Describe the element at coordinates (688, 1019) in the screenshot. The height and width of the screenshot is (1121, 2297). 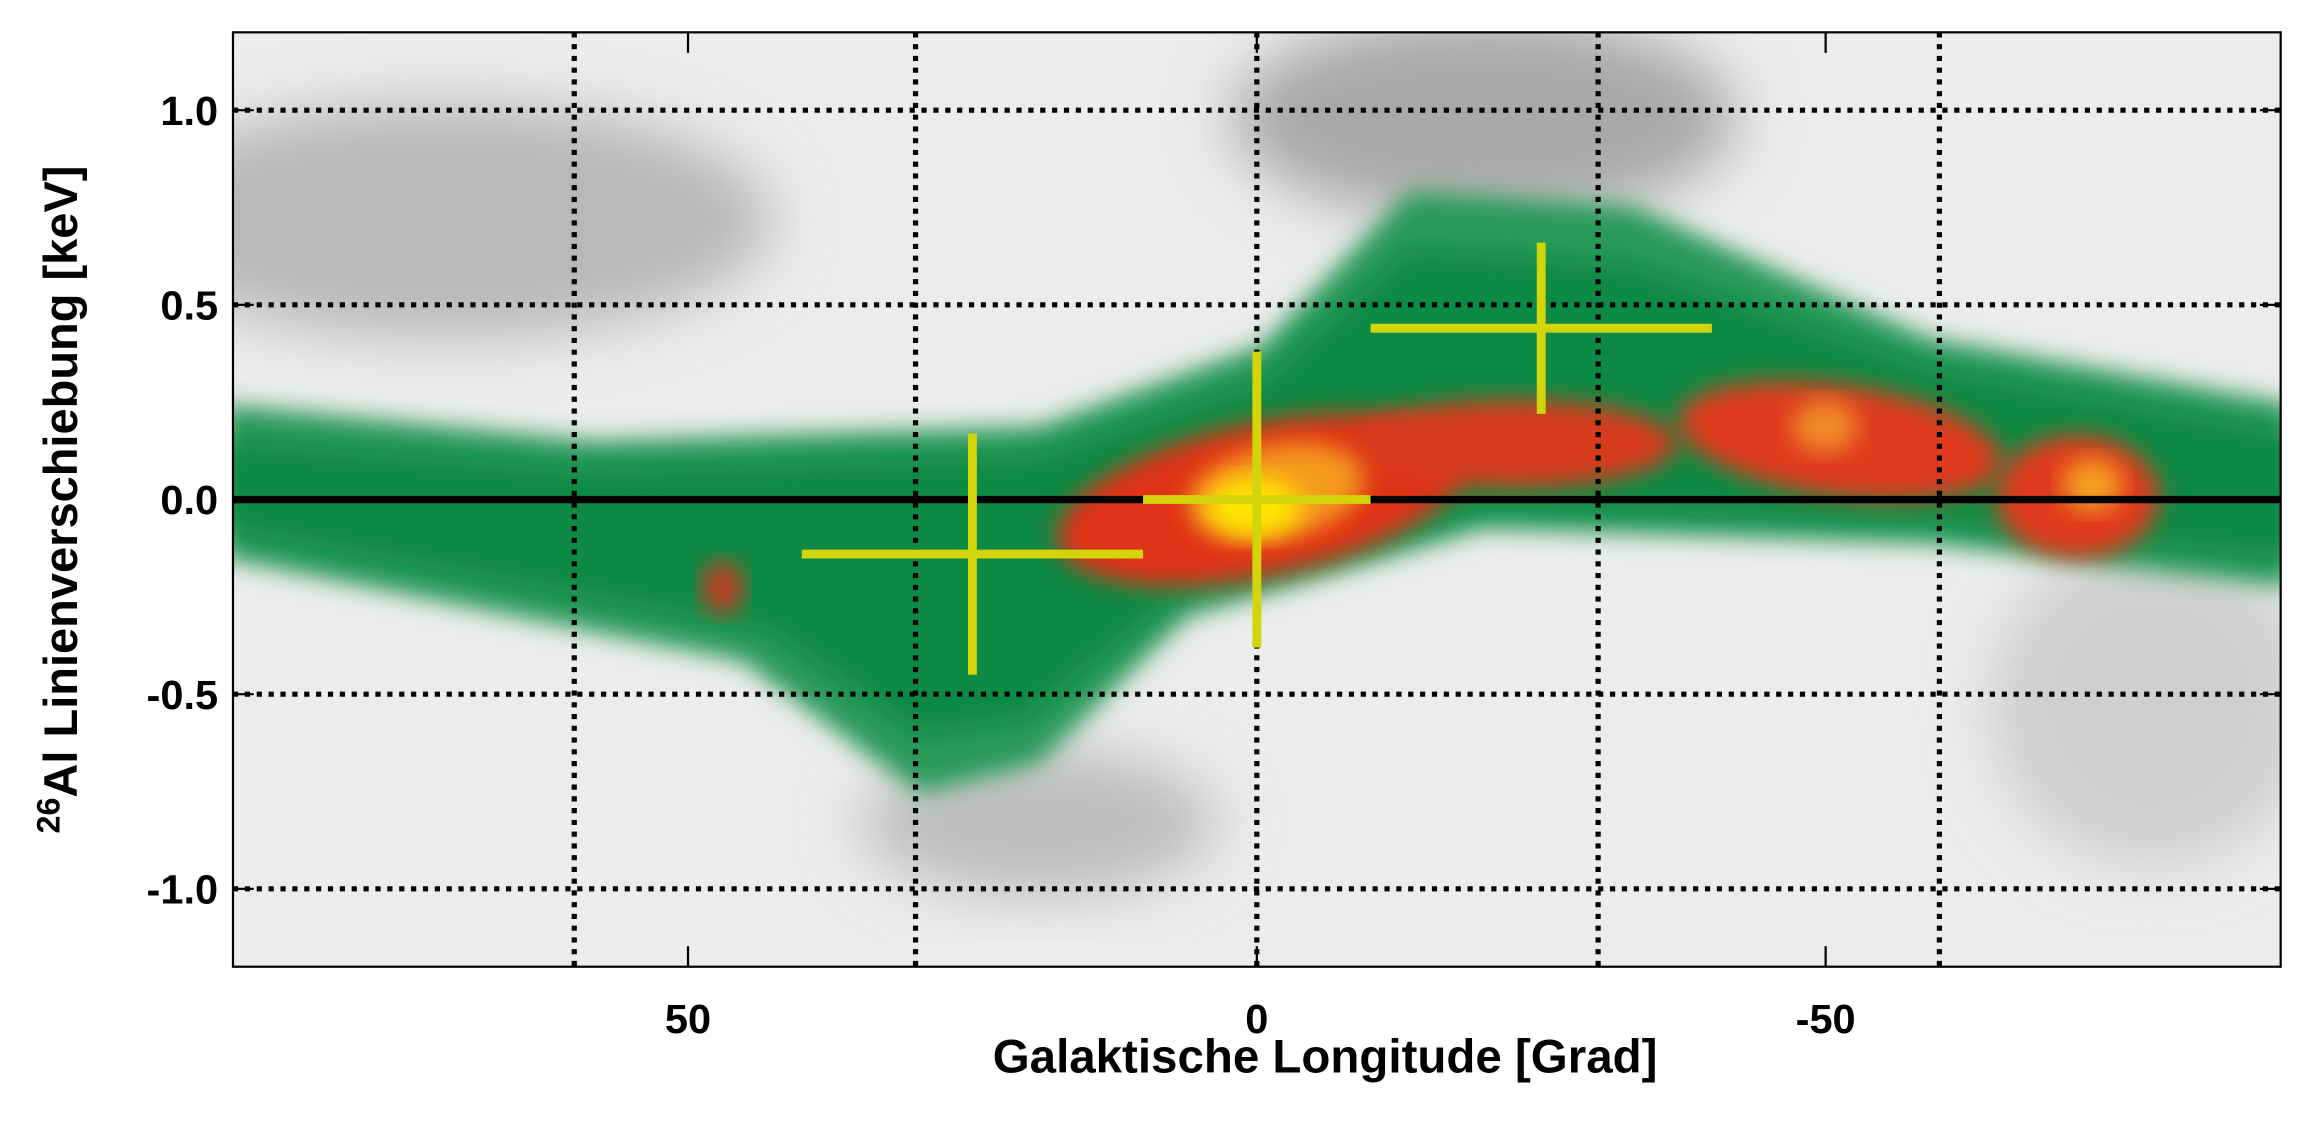
I see `x-tick-label: 50` at that location.